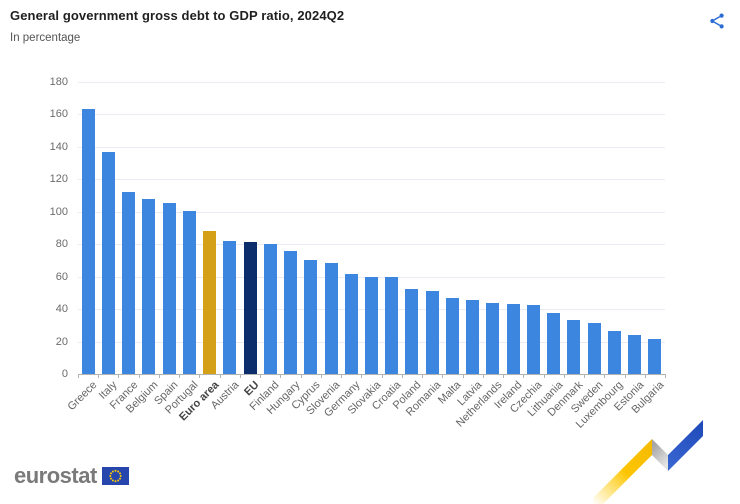 This screenshot has width=740, height=504. I want to click on bar-malta, so click(452, 335).